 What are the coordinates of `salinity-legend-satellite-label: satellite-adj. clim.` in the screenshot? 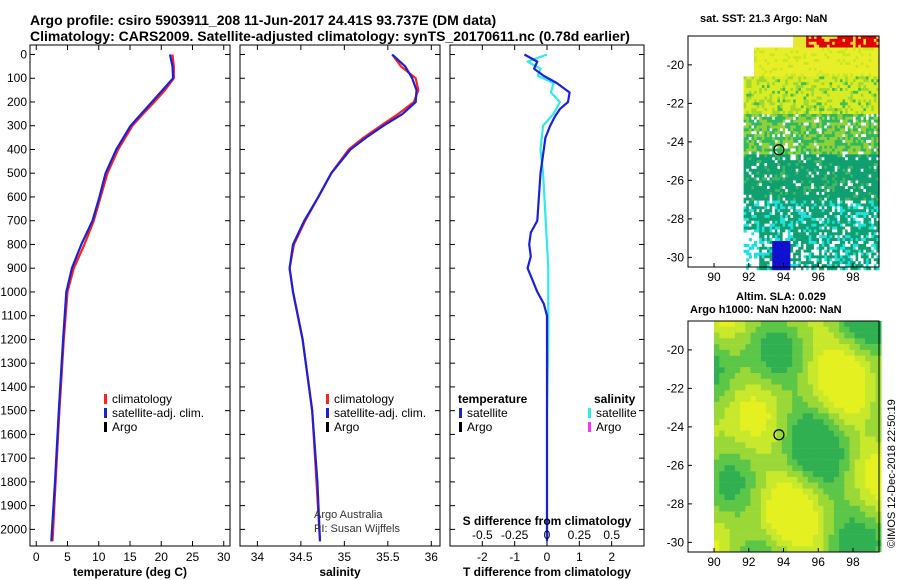 It's located at (380, 413).